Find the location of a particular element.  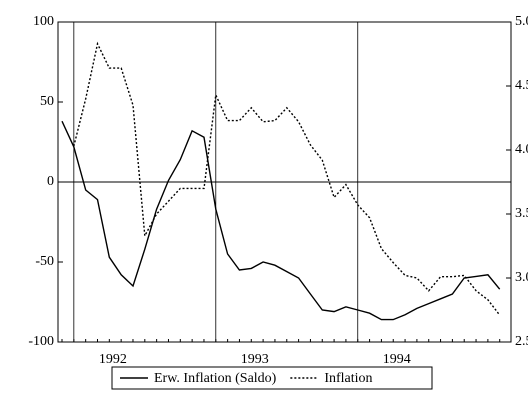

y2-tick-label: 4.0 is located at coordinates (521, 149).